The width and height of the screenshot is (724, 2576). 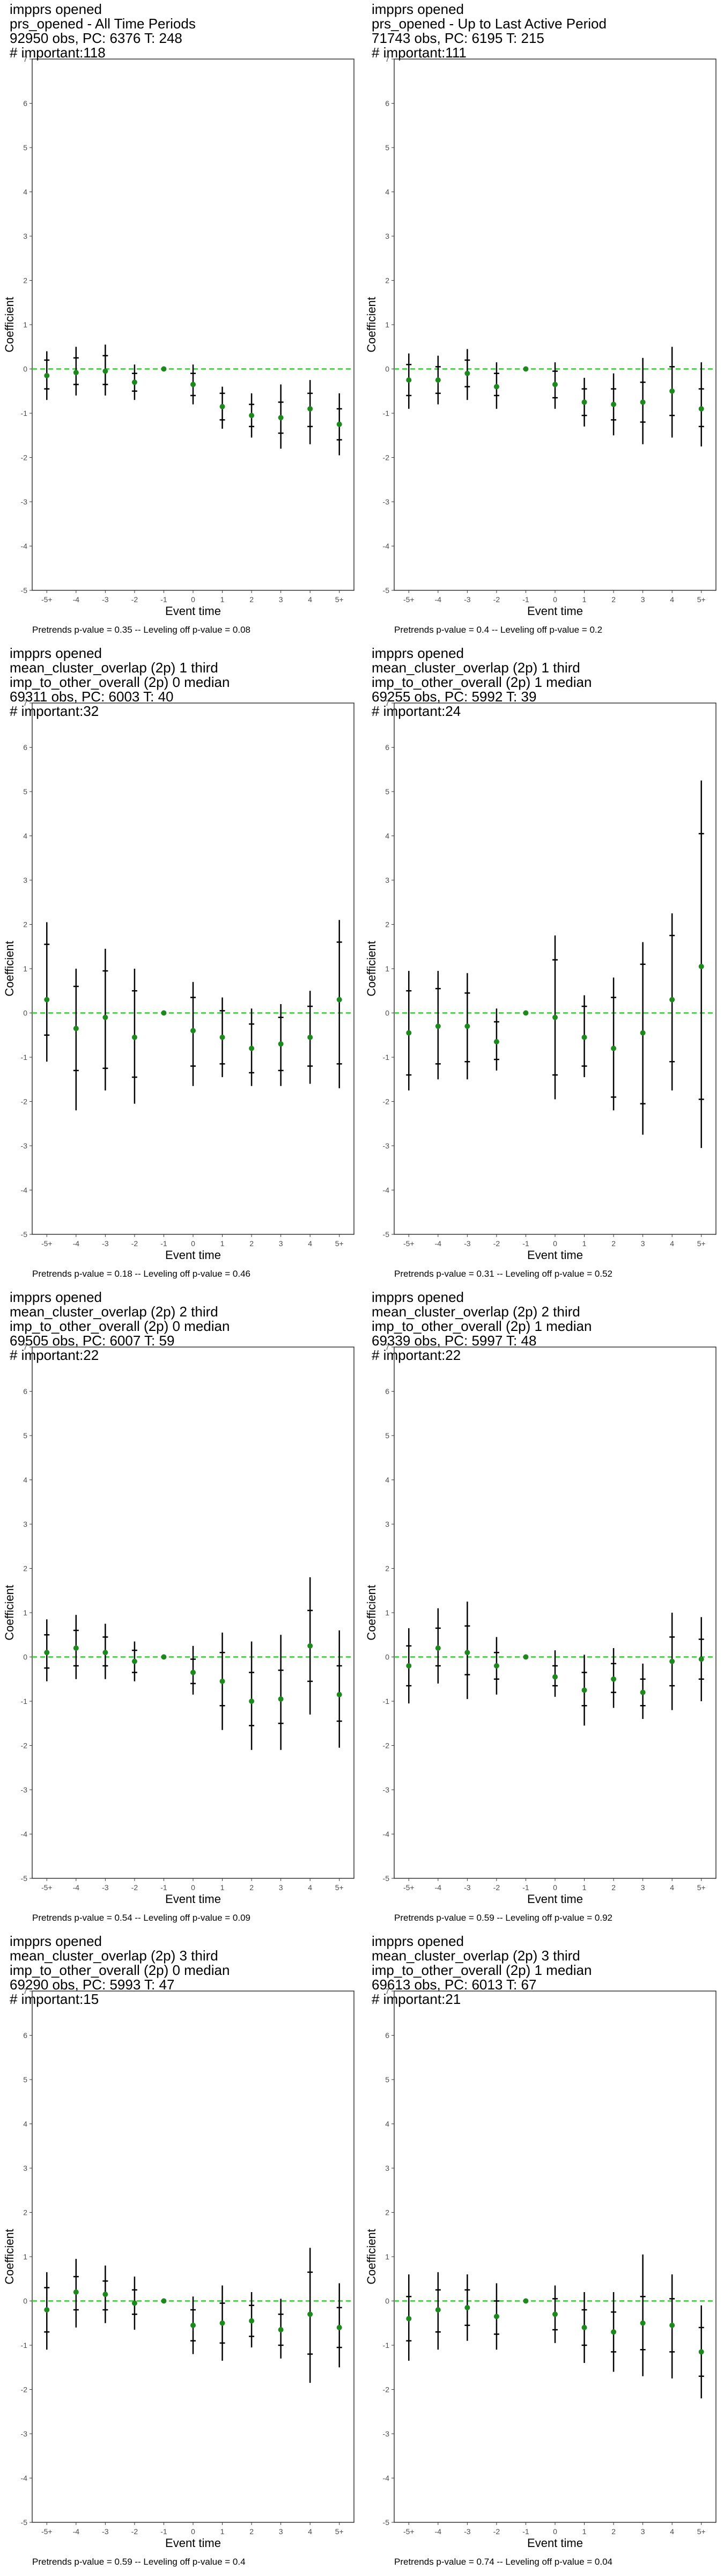 What do you see at coordinates (114, 1312) in the screenshot?
I see `panel-title-line: mean_cluster_overlap (2p) 2 third` at bounding box center [114, 1312].